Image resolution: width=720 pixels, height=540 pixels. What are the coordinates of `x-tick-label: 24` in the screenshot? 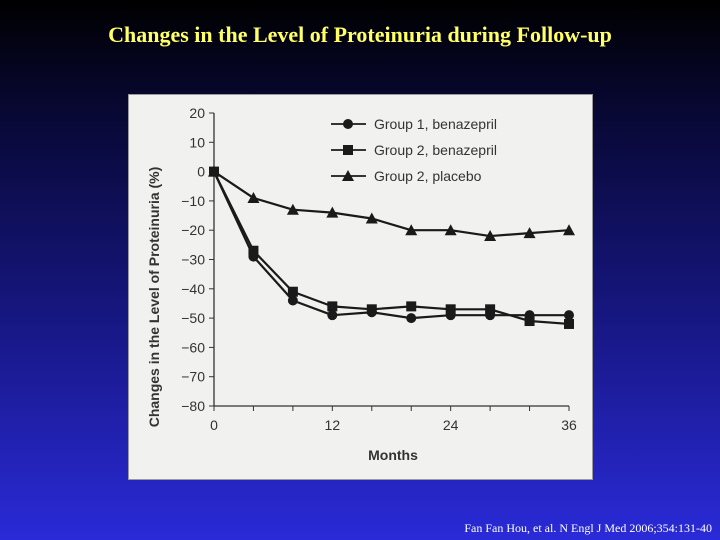 It's located at (451, 425).